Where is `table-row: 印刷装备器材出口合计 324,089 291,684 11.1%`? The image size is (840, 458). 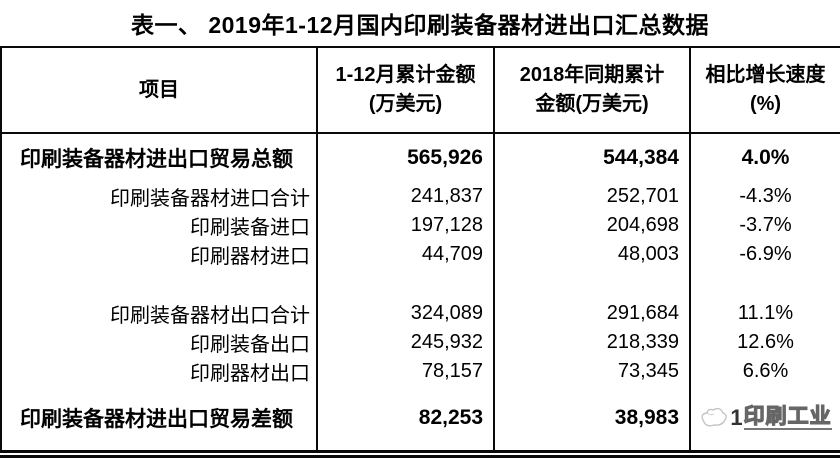
table-row: 印刷装备器材出口合计 324,089 291,684 11.1% is located at coordinates (420, 313).